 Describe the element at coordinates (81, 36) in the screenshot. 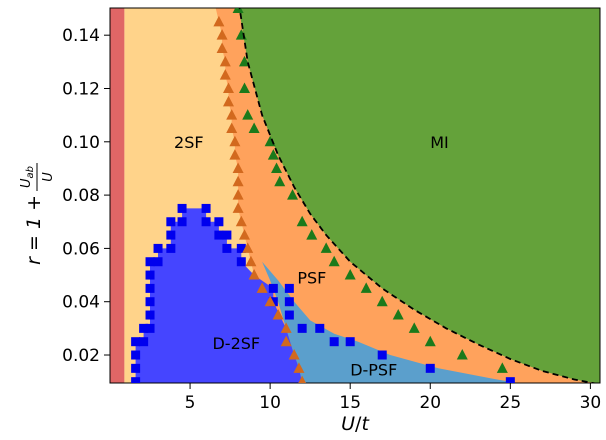

I see `y-tick-label: 0.14` at that location.